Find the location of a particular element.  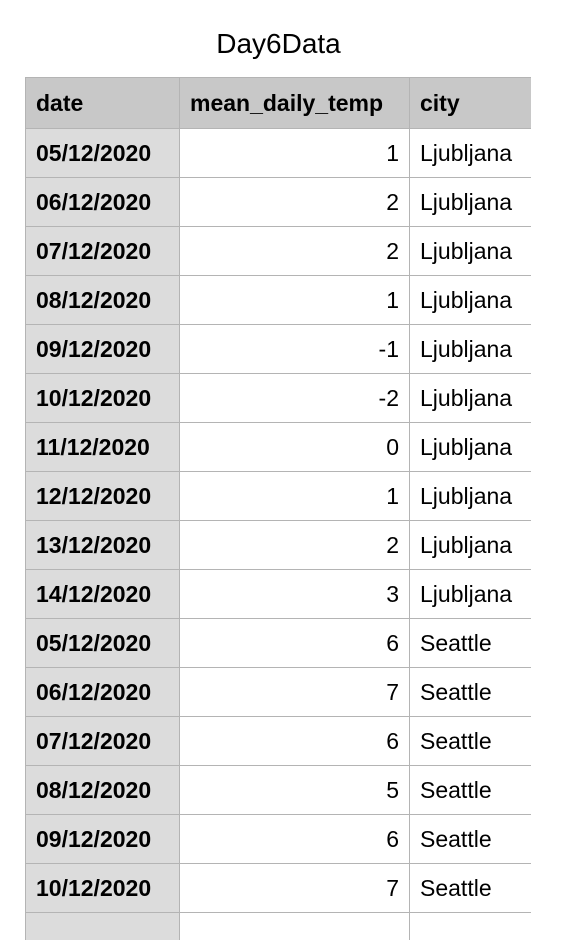

table-row: 06/12/2020 7 Seattle is located at coordinates (278, 692).